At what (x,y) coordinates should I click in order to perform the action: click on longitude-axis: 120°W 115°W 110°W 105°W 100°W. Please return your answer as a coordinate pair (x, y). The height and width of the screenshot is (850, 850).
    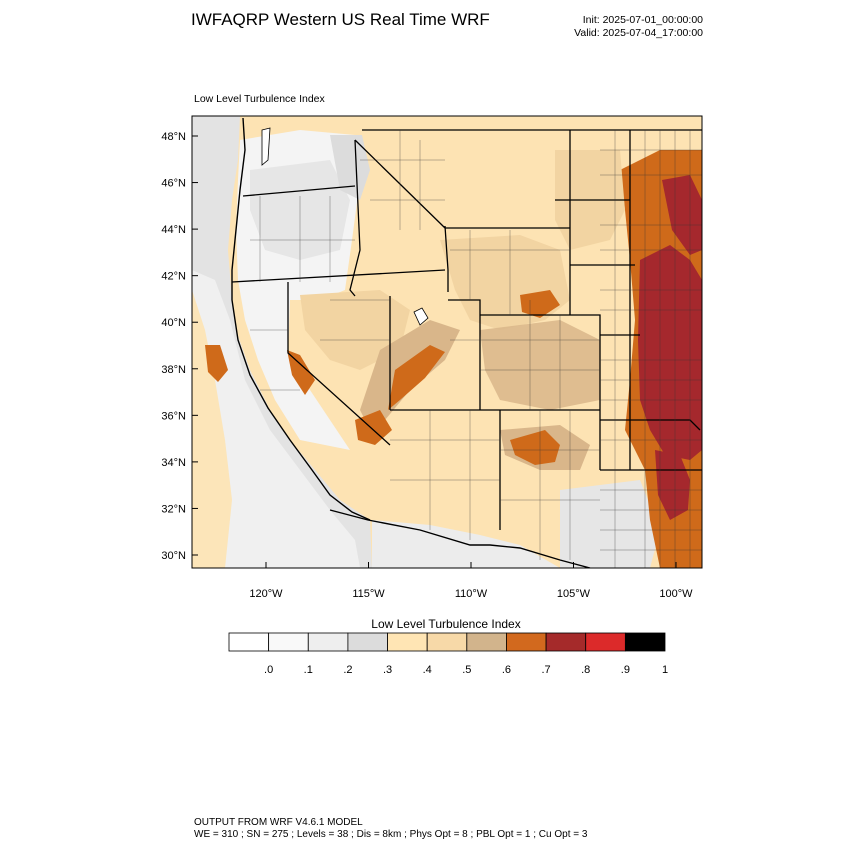
    Looking at the image, I should click on (471, 581).